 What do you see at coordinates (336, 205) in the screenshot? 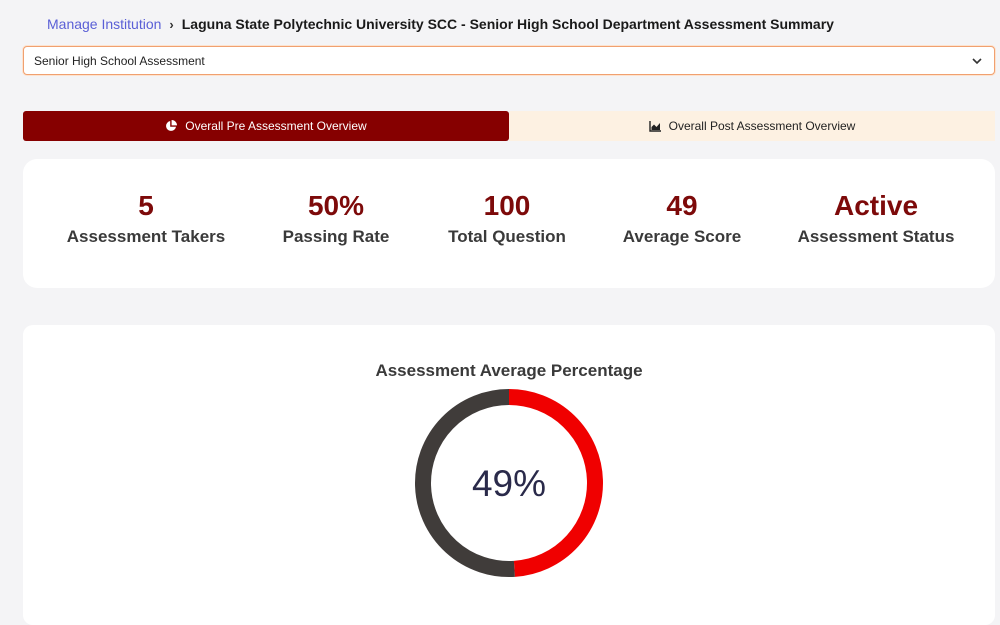
I see `stat-value: 50%` at bounding box center [336, 205].